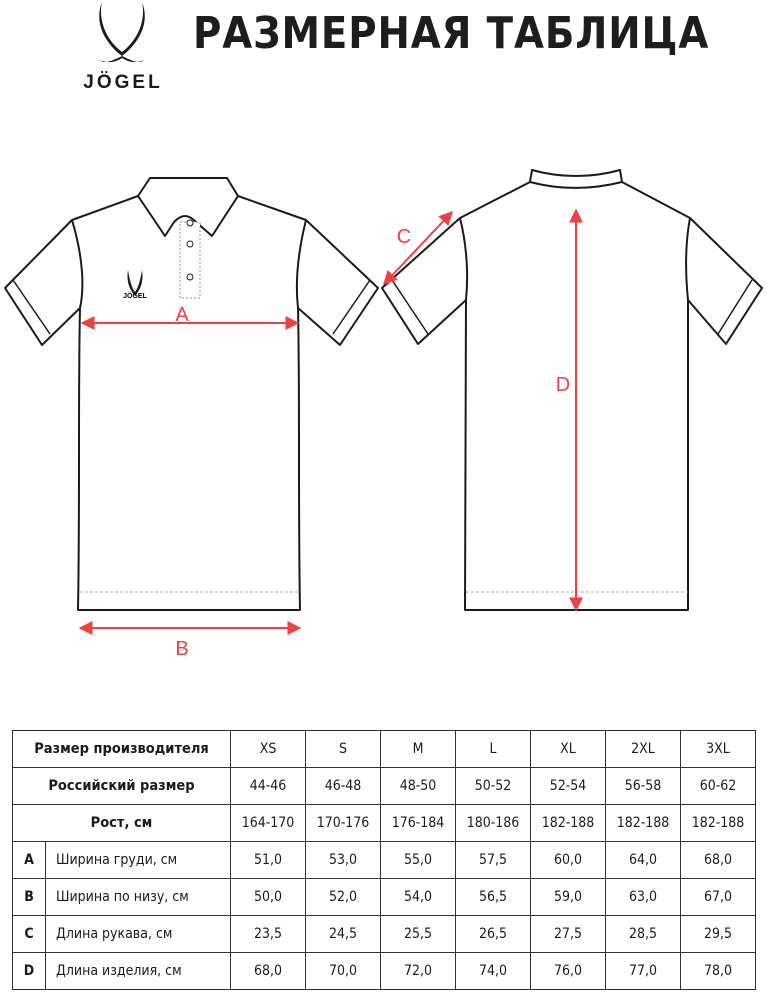 The image size is (767, 1000). Describe the element at coordinates (563, 385) in the screenshot. I see `label-d: D` at that location.